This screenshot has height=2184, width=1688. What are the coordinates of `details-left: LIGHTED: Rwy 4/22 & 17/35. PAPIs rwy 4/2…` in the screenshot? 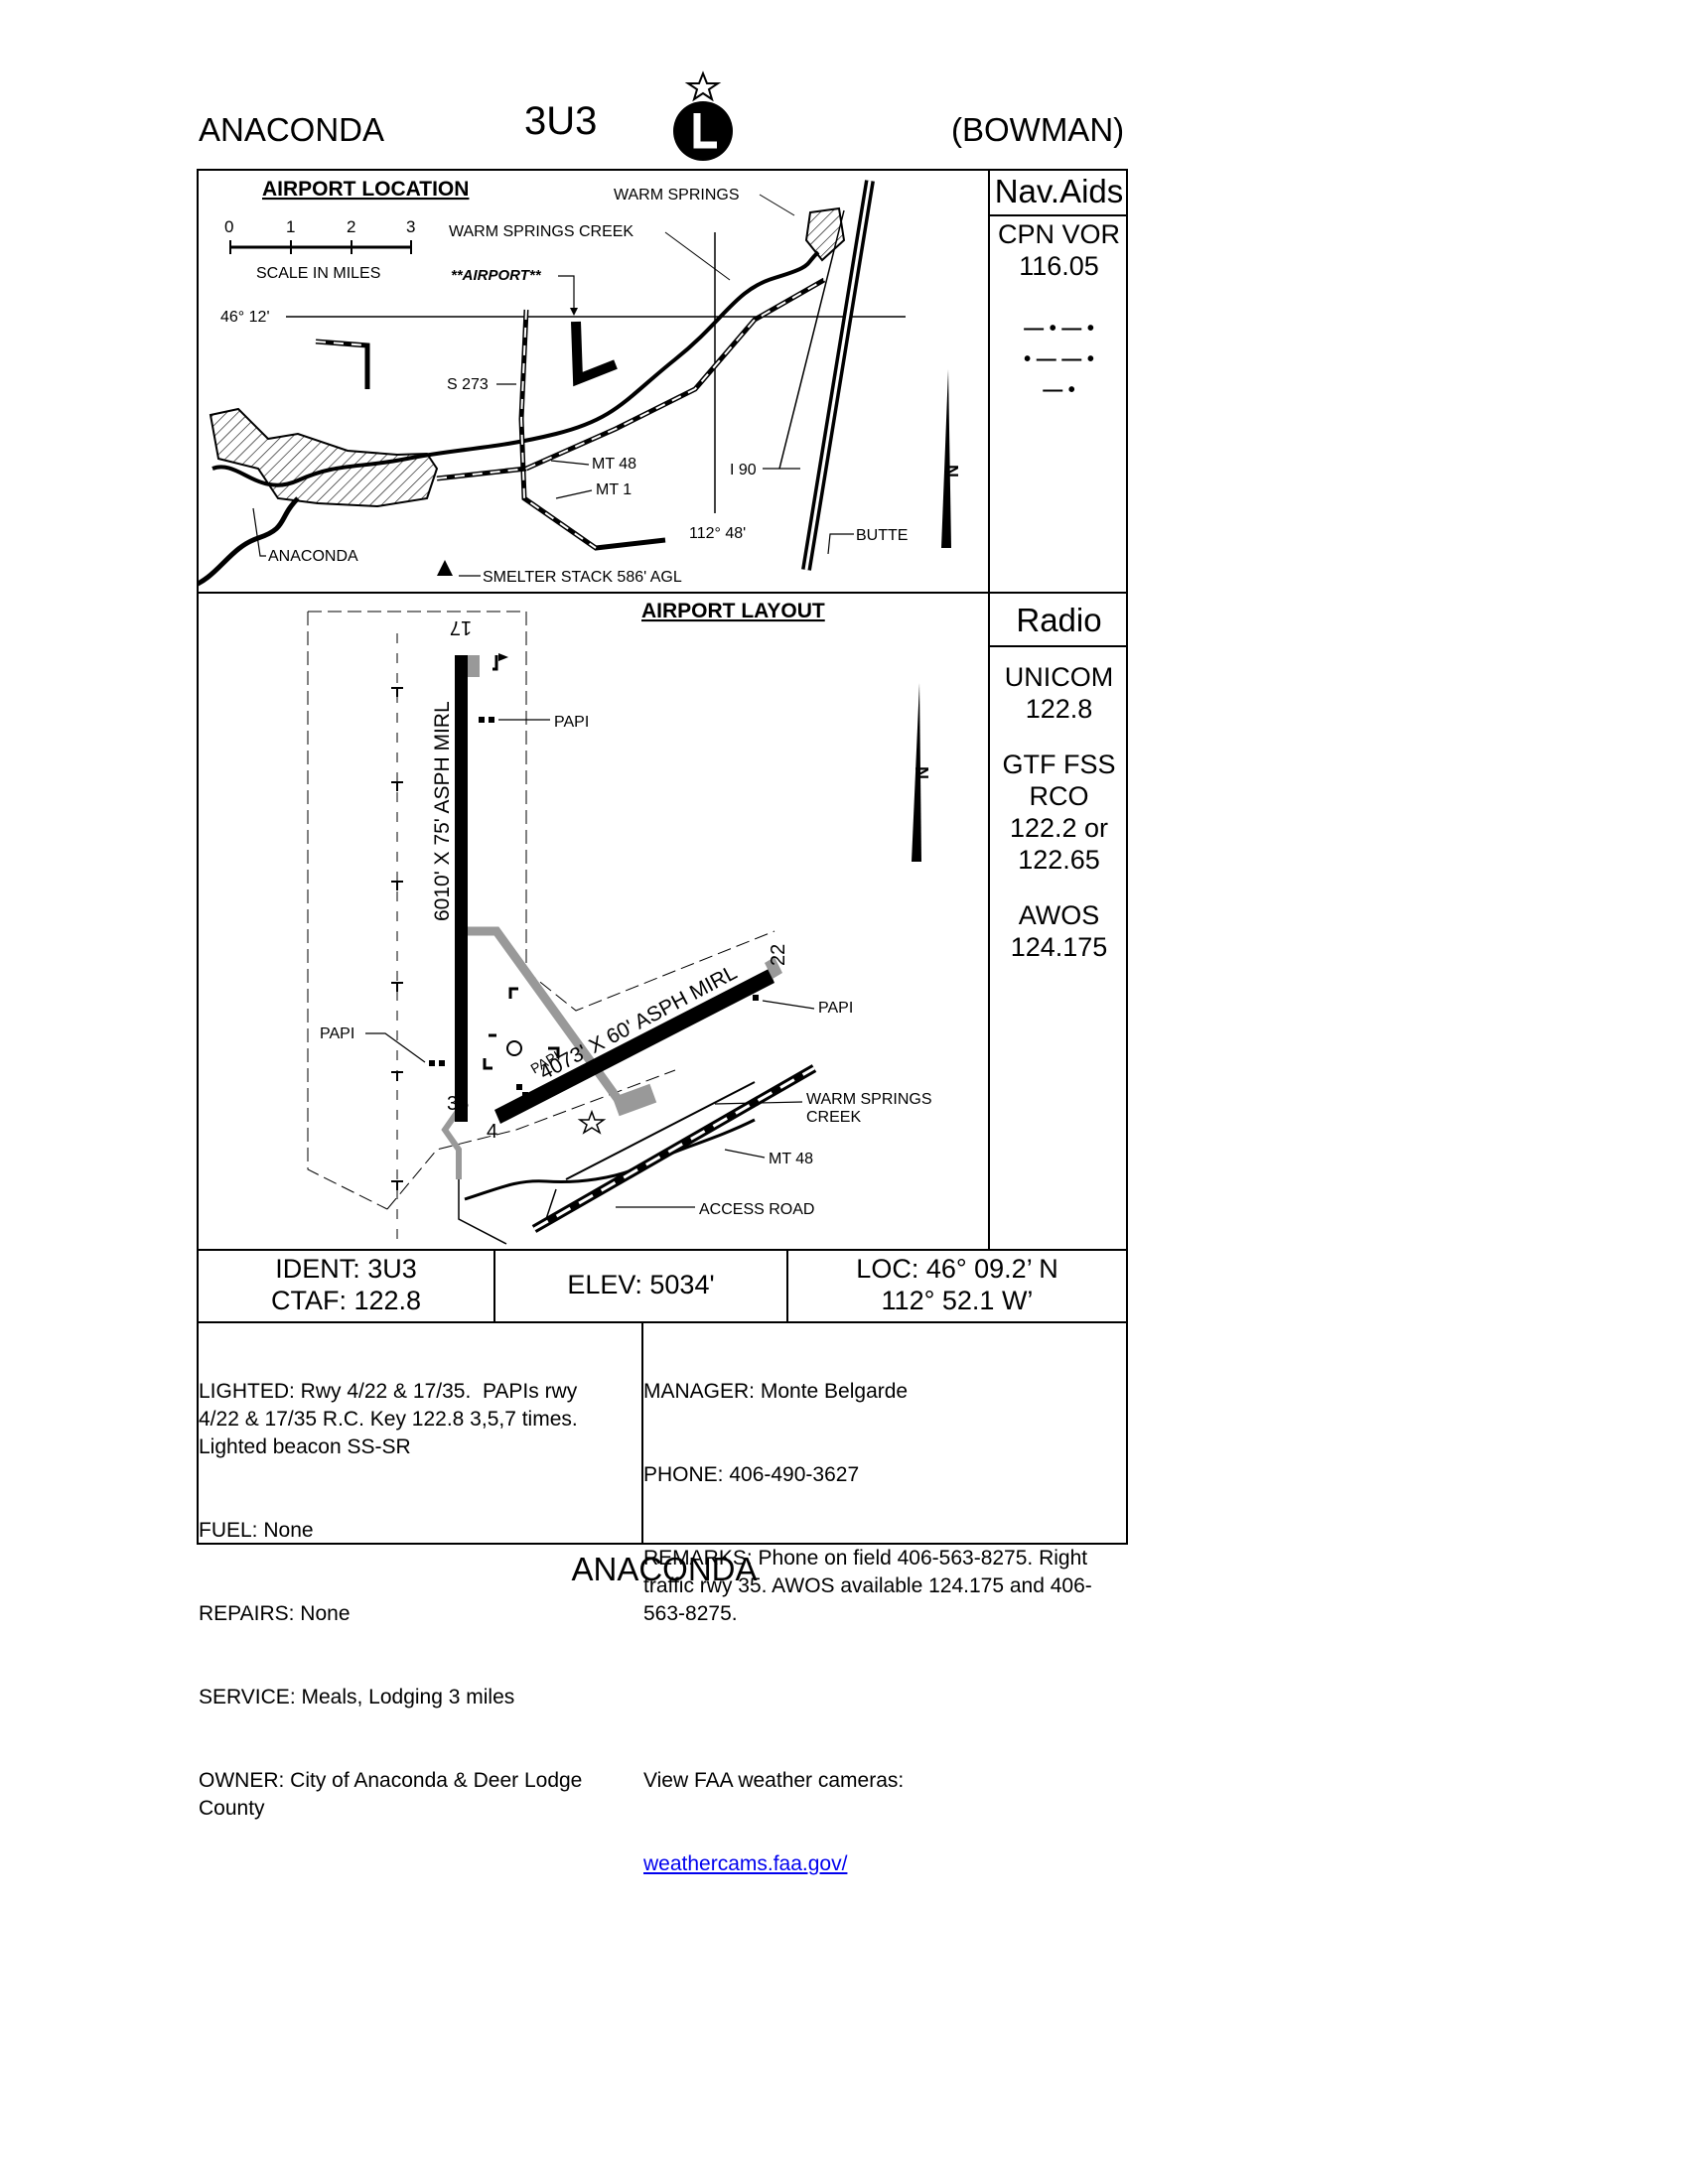 It's located at (419, 1586).